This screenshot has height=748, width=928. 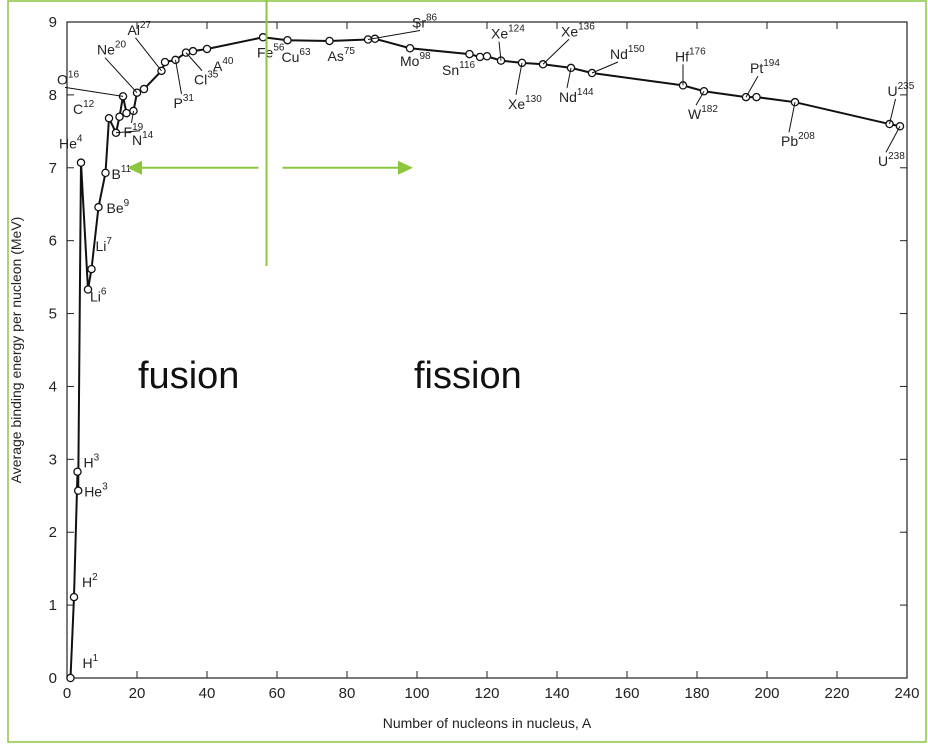 I want to click on y-tick-label: 3, so click(x=53, y=459).